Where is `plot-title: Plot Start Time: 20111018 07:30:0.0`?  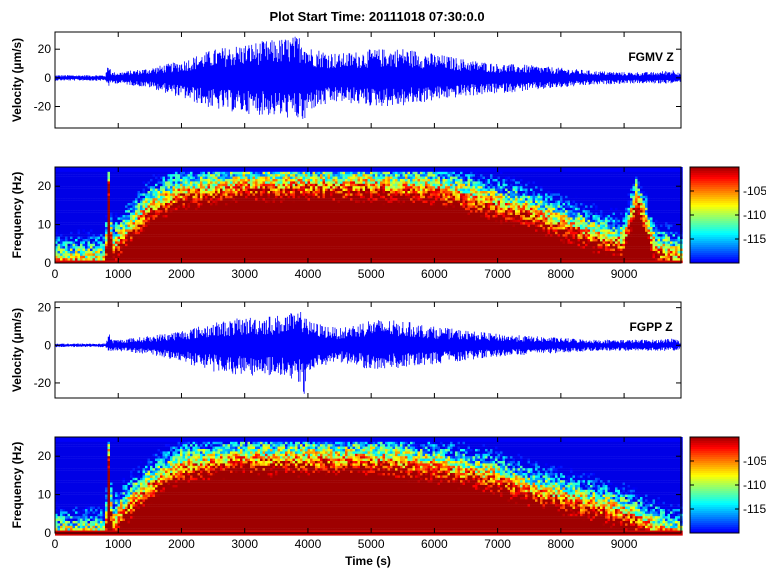
plot-title: Plot Start Time: 20111018 07:30:0.0 is located at coordinates (376, 16).